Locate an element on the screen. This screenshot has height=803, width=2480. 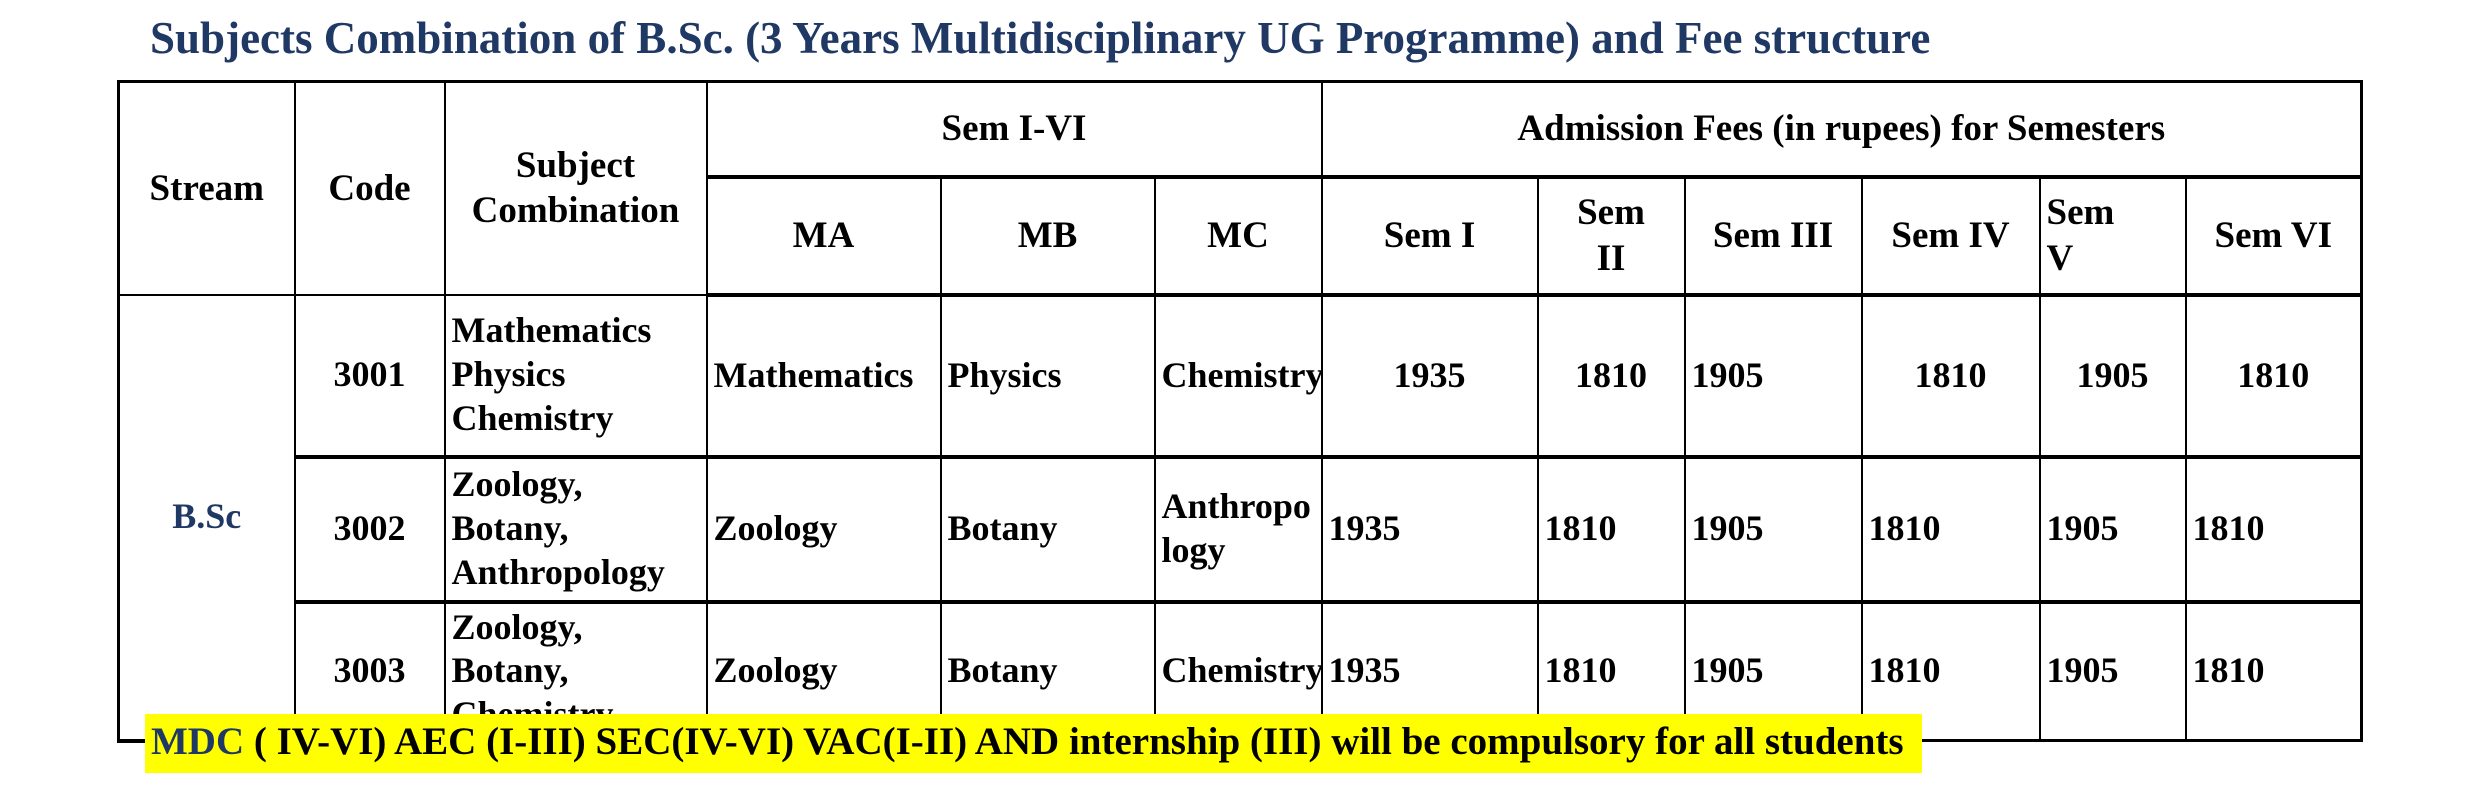
header-stream: Stream is located at coordinates (206, 188).